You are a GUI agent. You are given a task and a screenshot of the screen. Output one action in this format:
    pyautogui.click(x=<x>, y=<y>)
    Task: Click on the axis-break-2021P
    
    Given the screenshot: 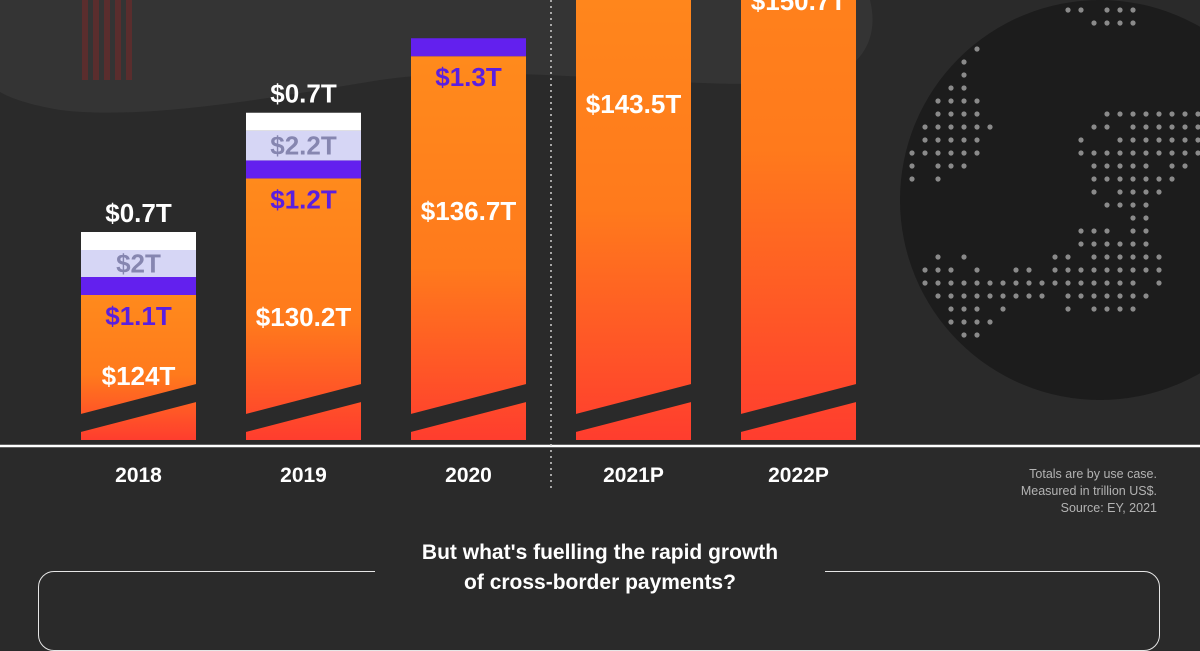 What is the action you would take?
    pyautogui.click(x=633, y=408)
    